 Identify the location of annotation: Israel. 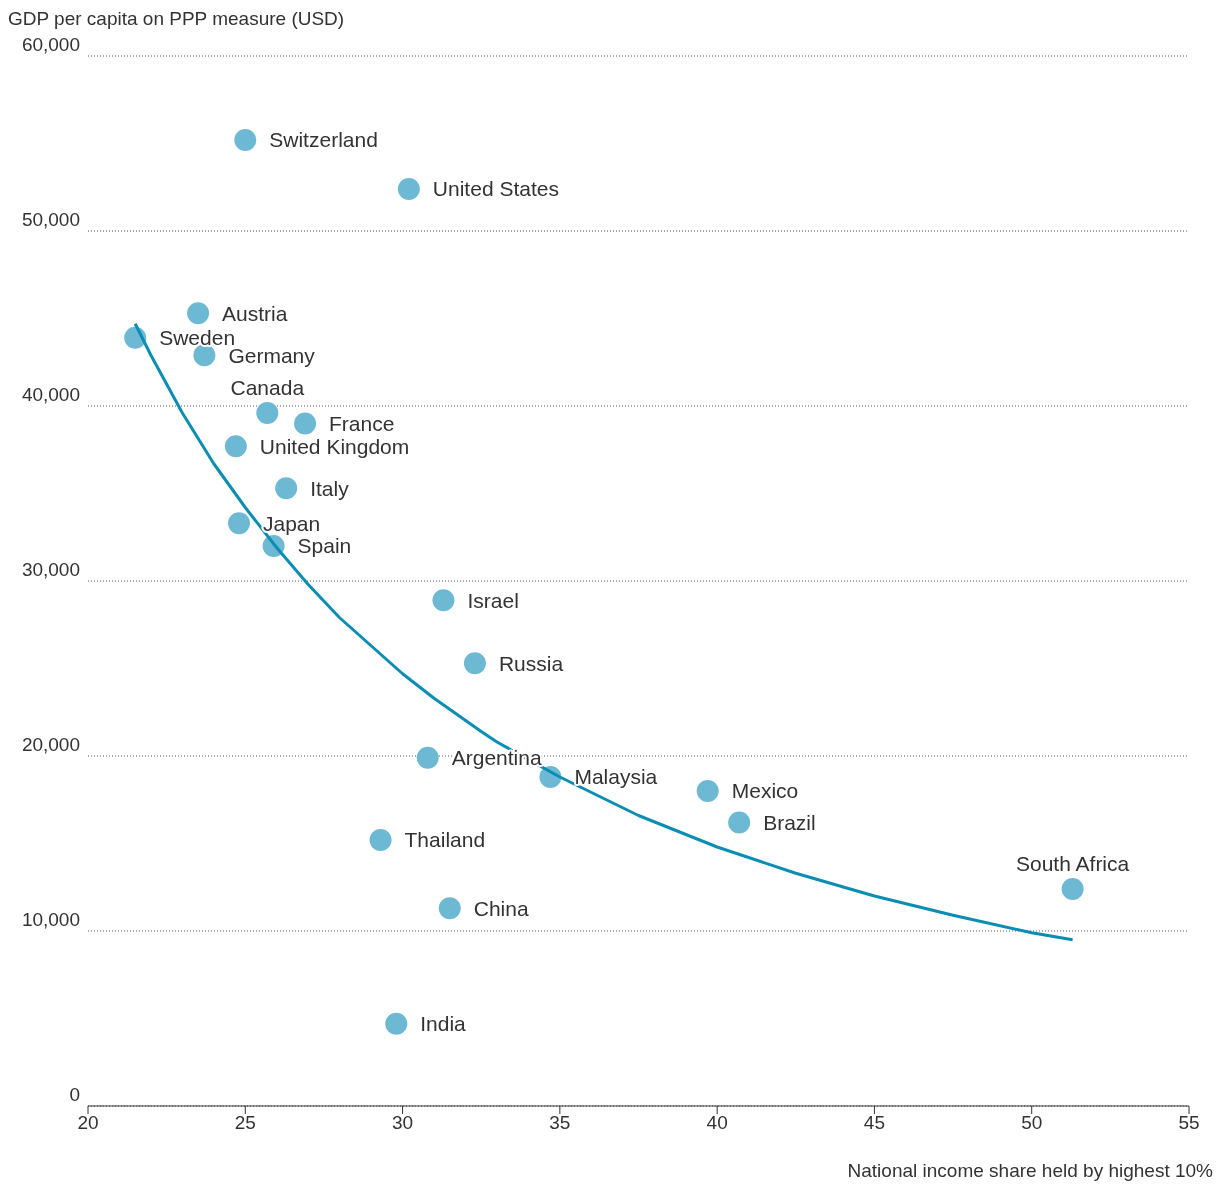
(493, 600).